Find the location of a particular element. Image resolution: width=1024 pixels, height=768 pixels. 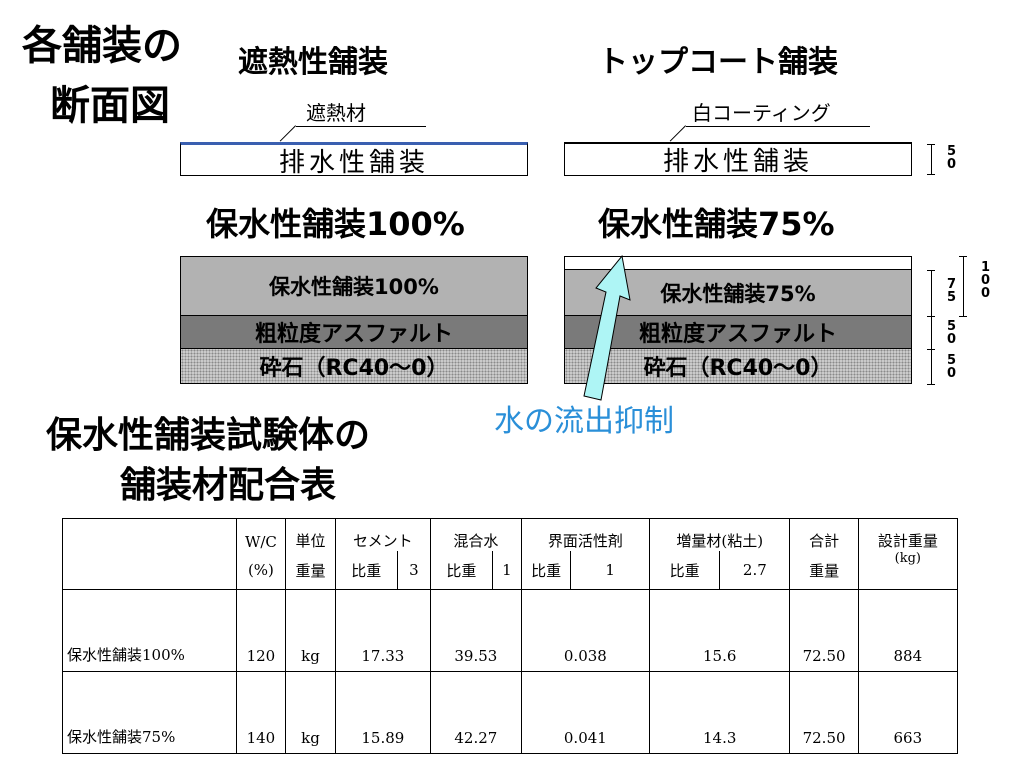

drainage-layer-top-coat: 排水性舗装 is located at coordinates (738, 159).